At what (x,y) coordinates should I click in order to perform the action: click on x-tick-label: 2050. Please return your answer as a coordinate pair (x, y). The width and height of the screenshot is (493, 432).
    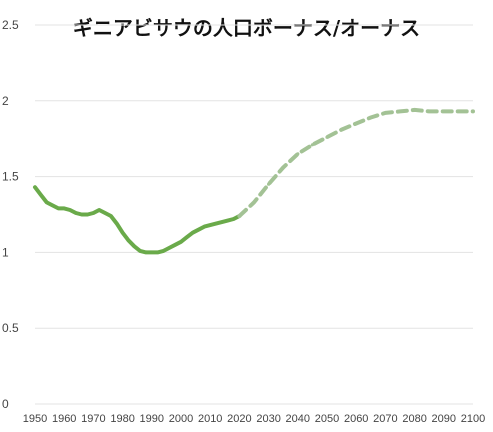
    Looking at the image, I should click on (327, 419).